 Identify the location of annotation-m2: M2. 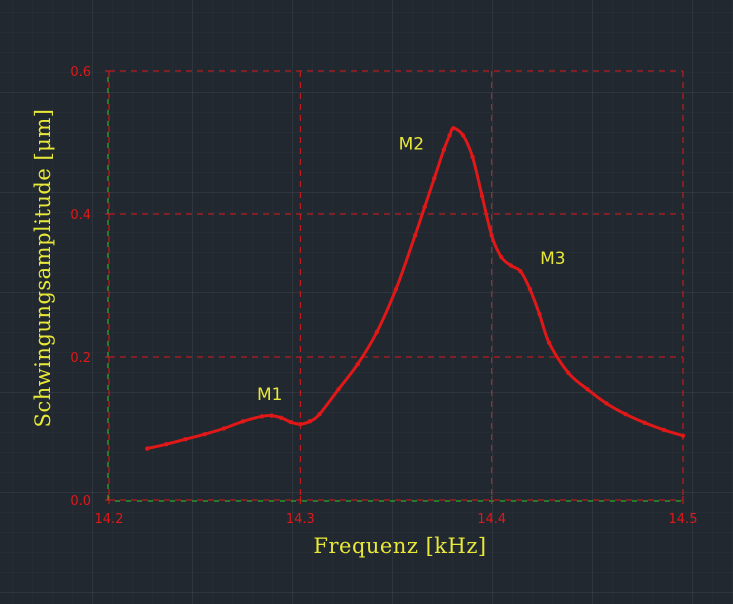
(411, 145).